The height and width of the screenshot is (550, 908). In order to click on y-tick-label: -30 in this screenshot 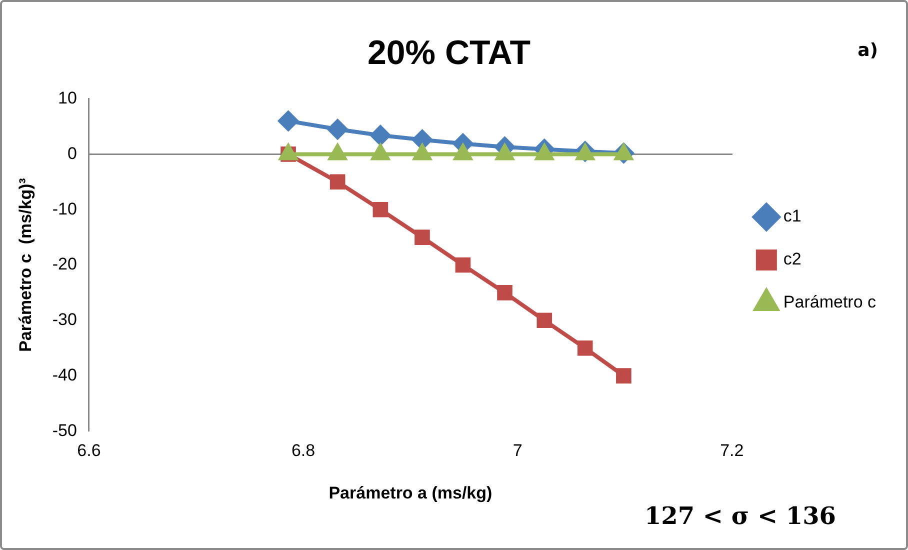, I will do `click(64, 320)`.